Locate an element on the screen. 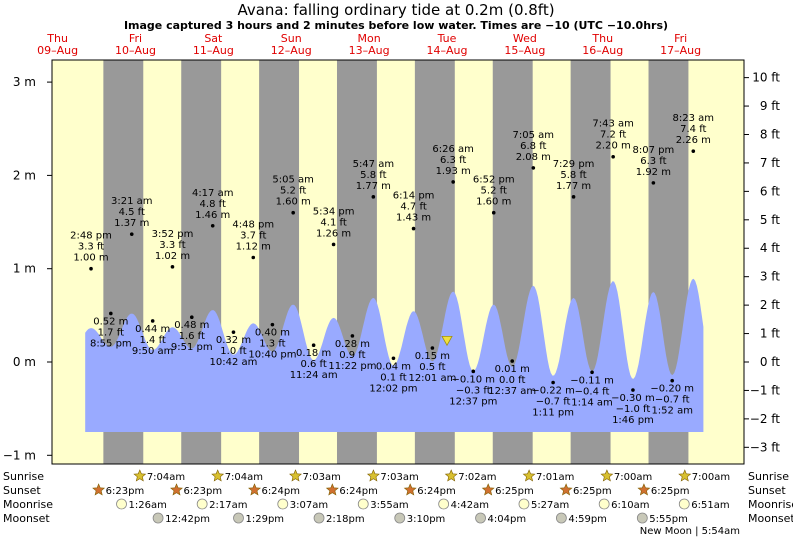 This screenshot has height=539, width=793. day-date: 13–Aug is located at coordinates (369, 50).